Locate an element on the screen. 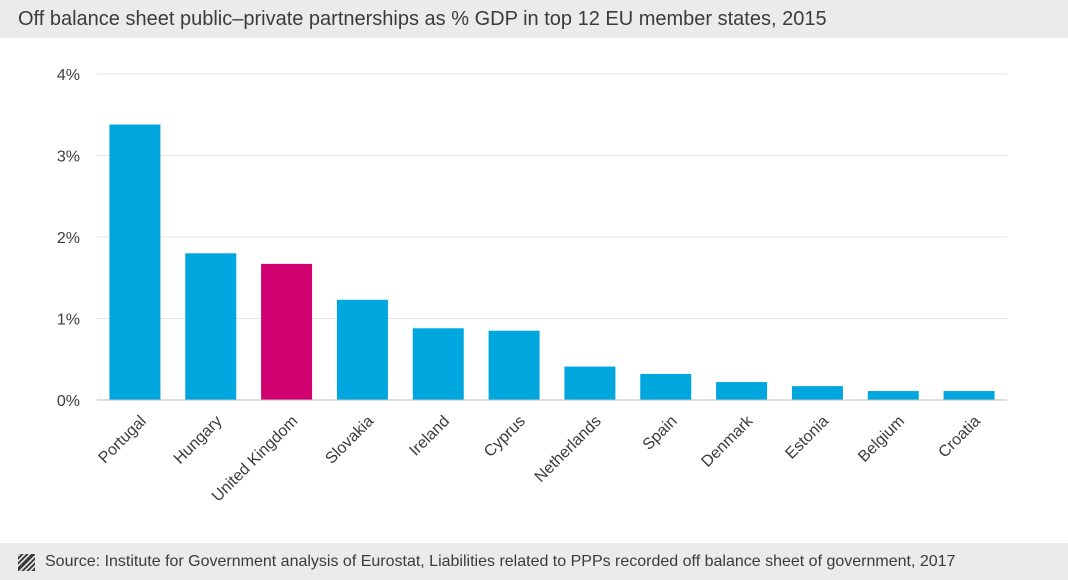 Image resolution: width=1068 pixels, height=580 pixels. x-tick-label: Belgium is located at coordinates (881, 439).